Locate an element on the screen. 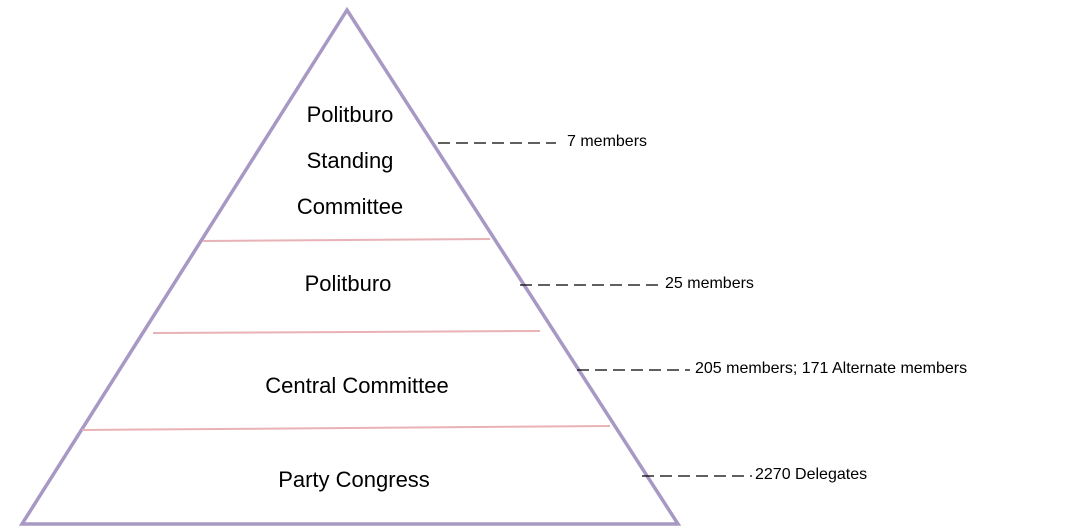 The image size is (1072, 528). level-label: Central Committee is located at coordinates (356, 385).